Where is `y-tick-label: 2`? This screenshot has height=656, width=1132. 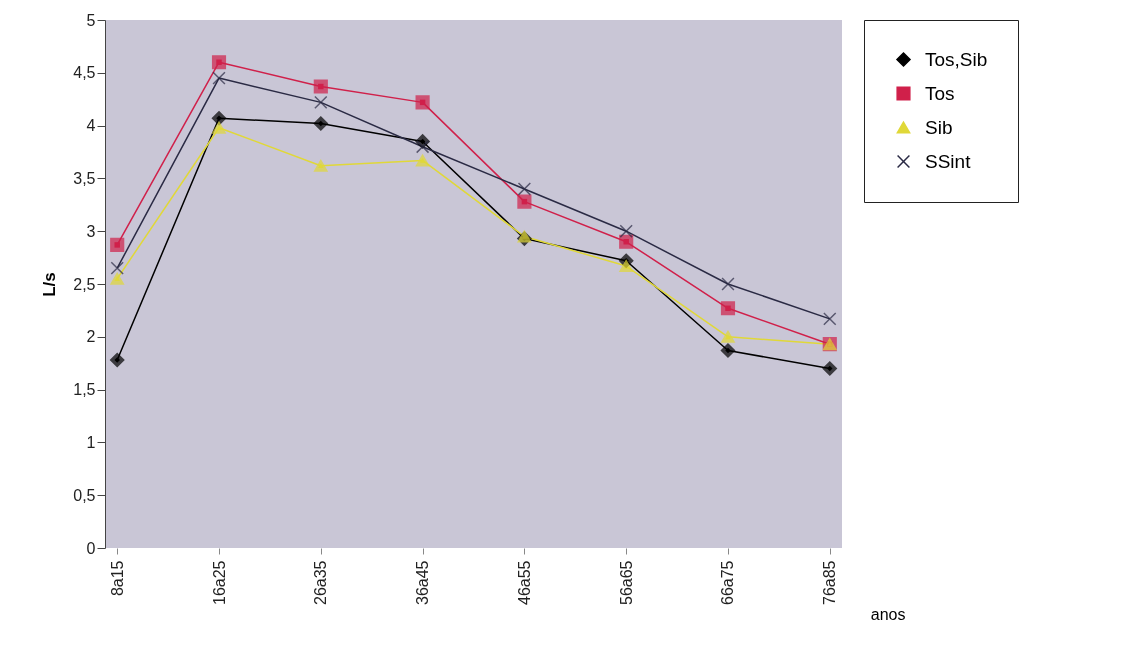 y-tick-label: 2 is located at coordinates (91, 337).